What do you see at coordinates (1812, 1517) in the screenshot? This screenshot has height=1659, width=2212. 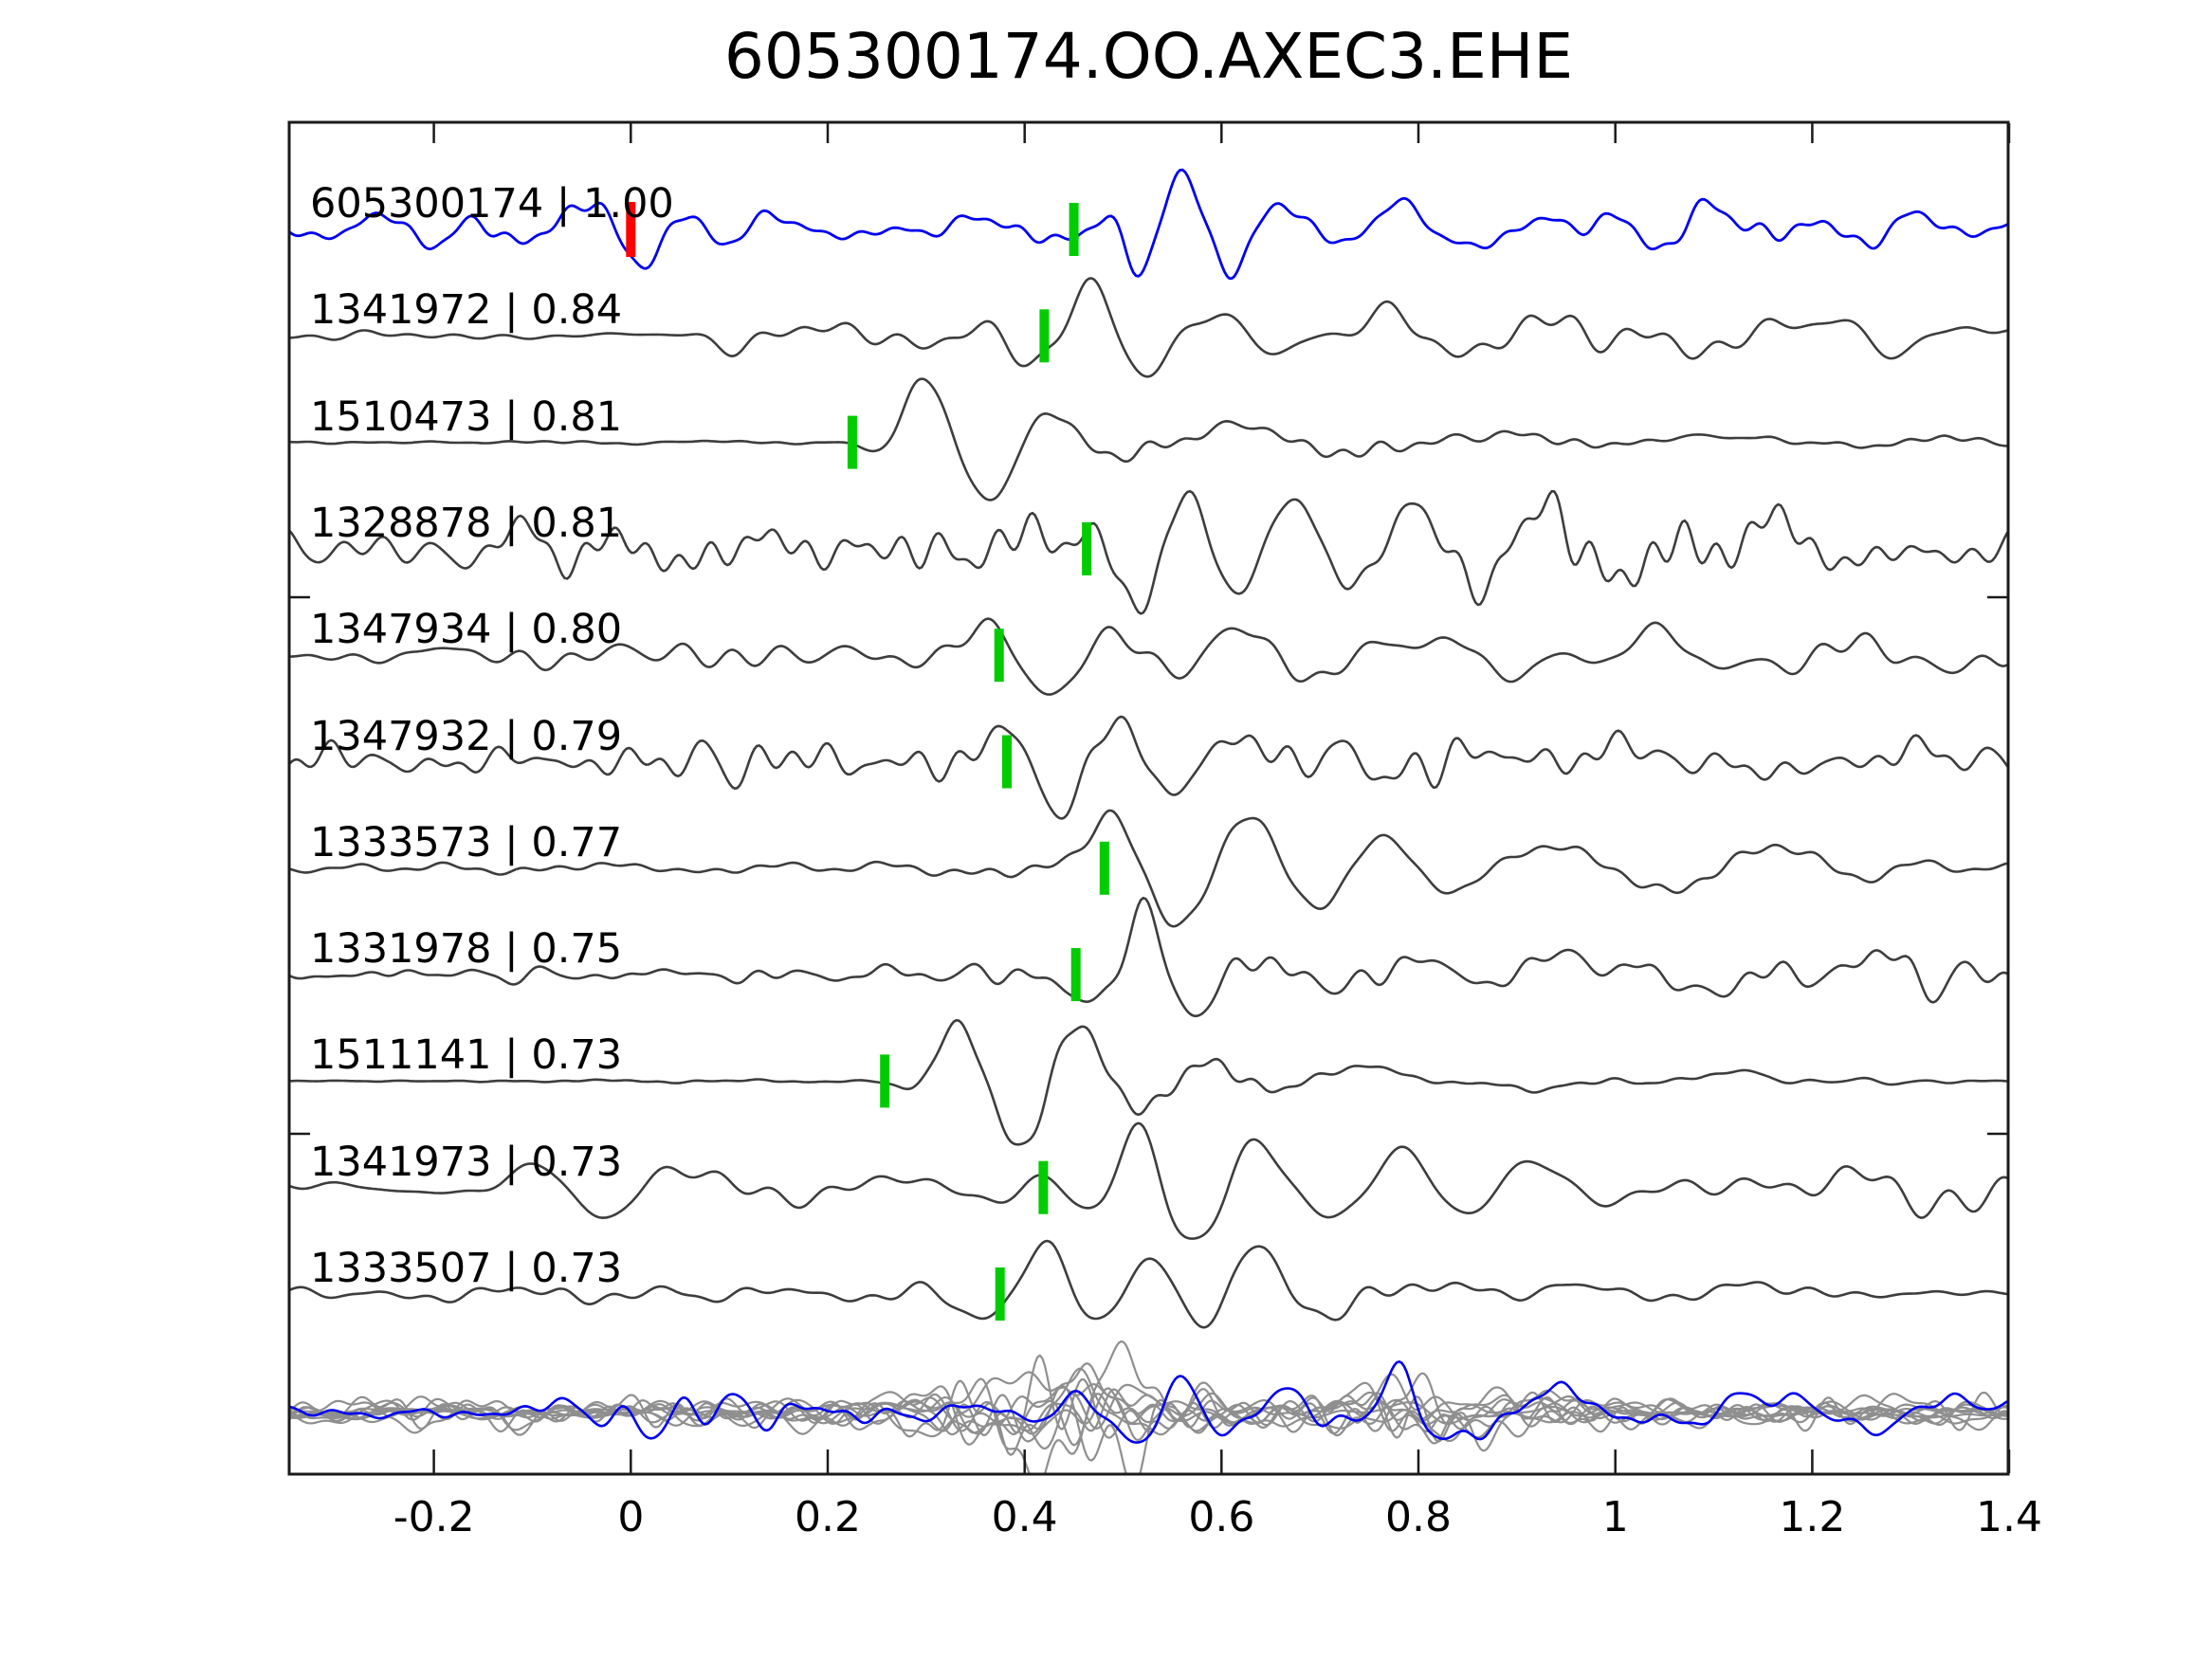 I see `x-tick-label-1.2: 1.2` at bounding box center [1812, 1517].